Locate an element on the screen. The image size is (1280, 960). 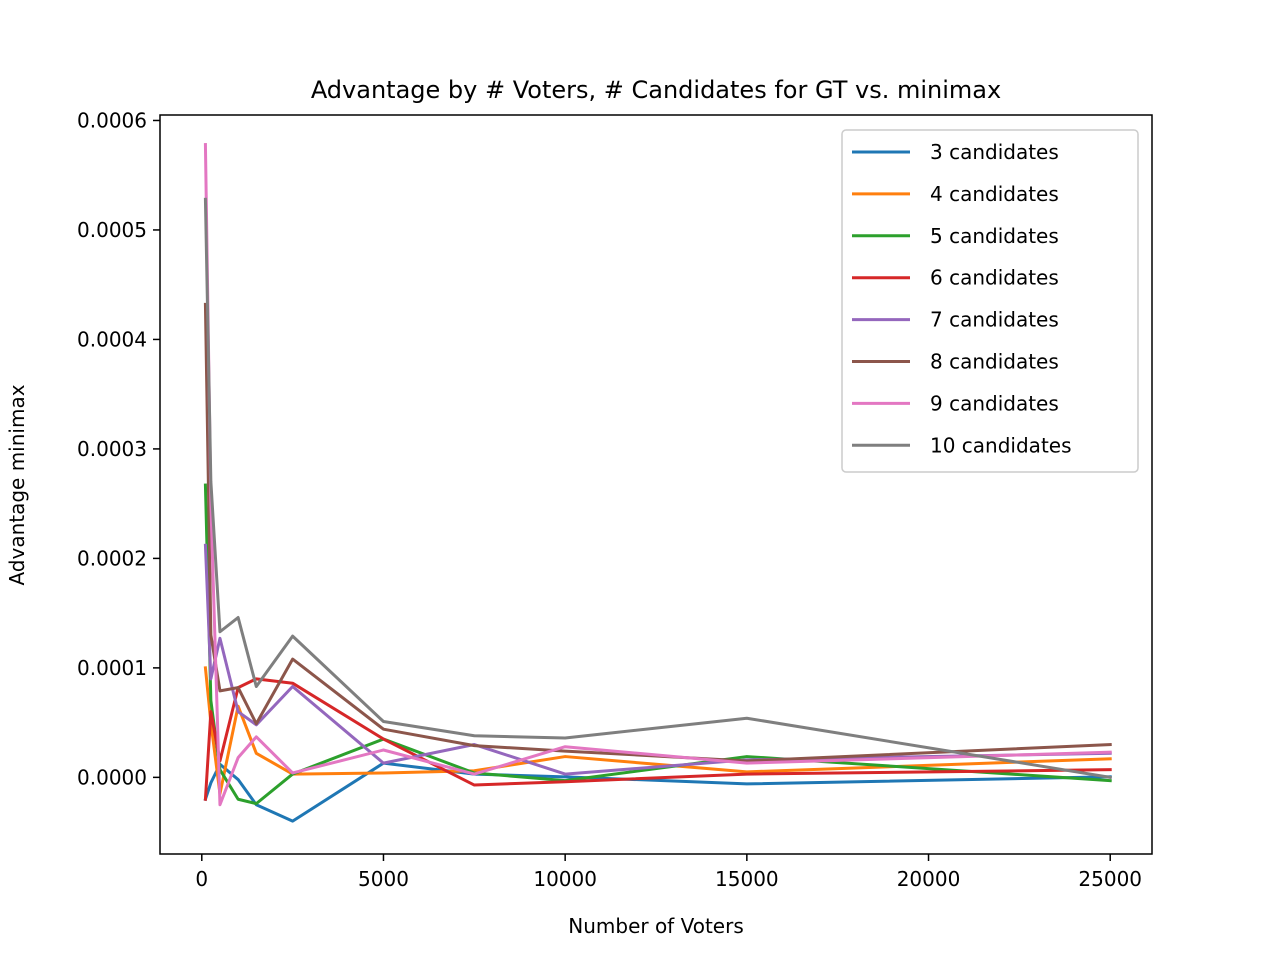
y-tick-label: 0.0006 is located at coordinates (112, 120).